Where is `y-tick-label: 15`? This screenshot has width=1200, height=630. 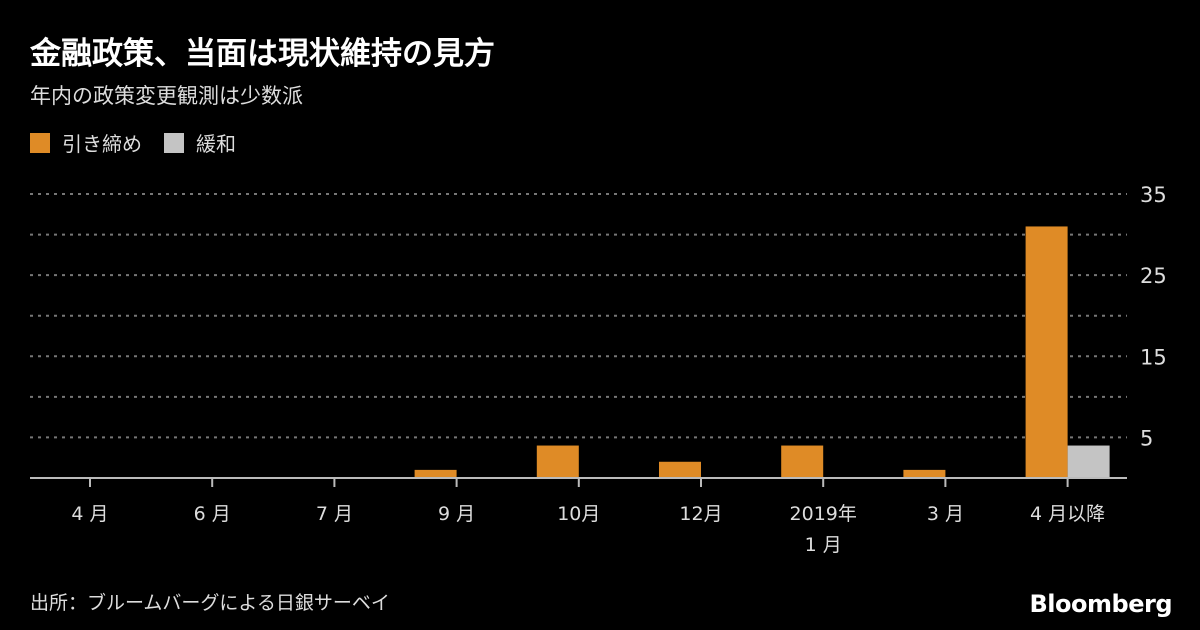
y-tick-label: 15 is located at coordinates (1153, 357).